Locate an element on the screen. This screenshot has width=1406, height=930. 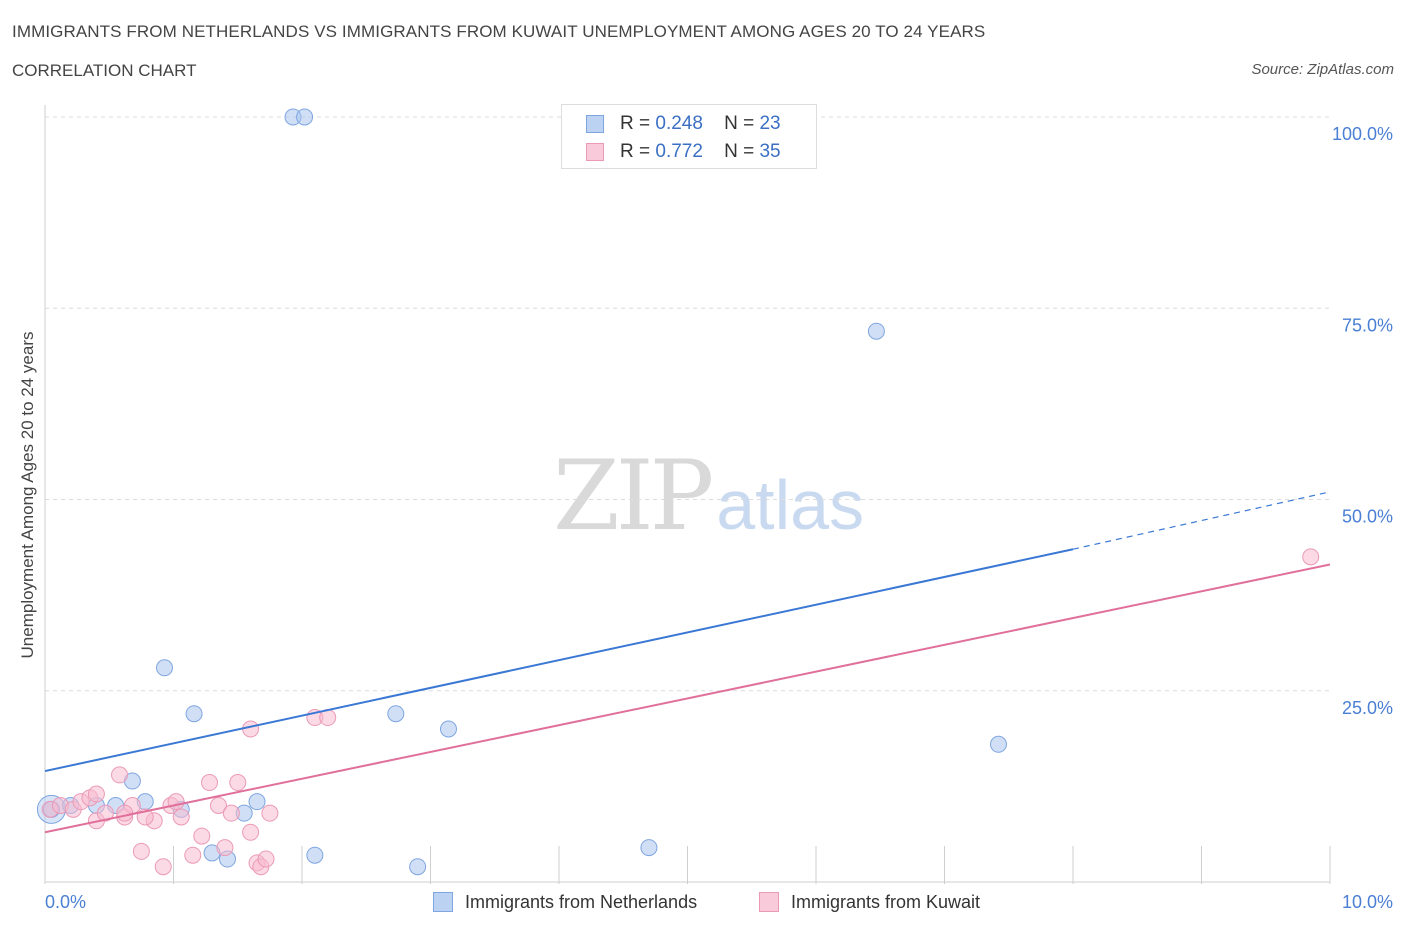
legend-swatch-netherlands is located at coordinates (595, 124).